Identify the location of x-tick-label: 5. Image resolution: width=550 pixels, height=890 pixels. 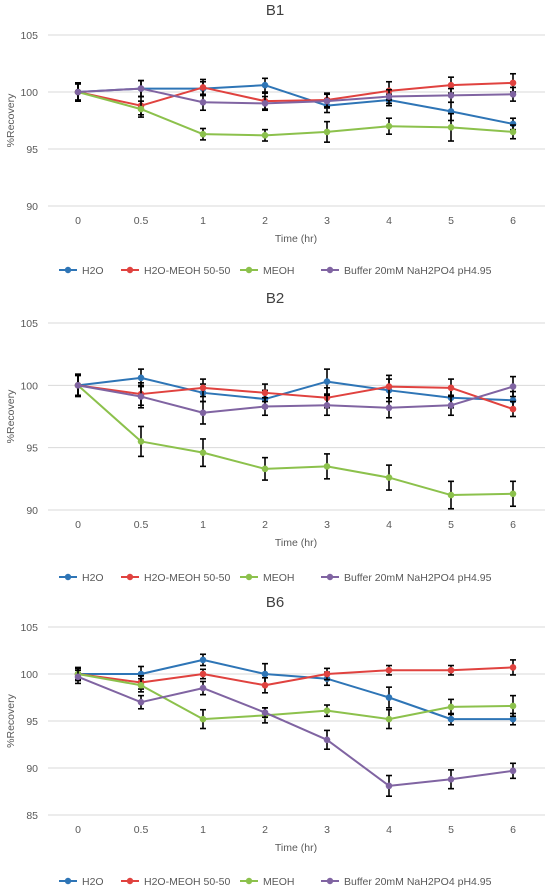
(451, 525).